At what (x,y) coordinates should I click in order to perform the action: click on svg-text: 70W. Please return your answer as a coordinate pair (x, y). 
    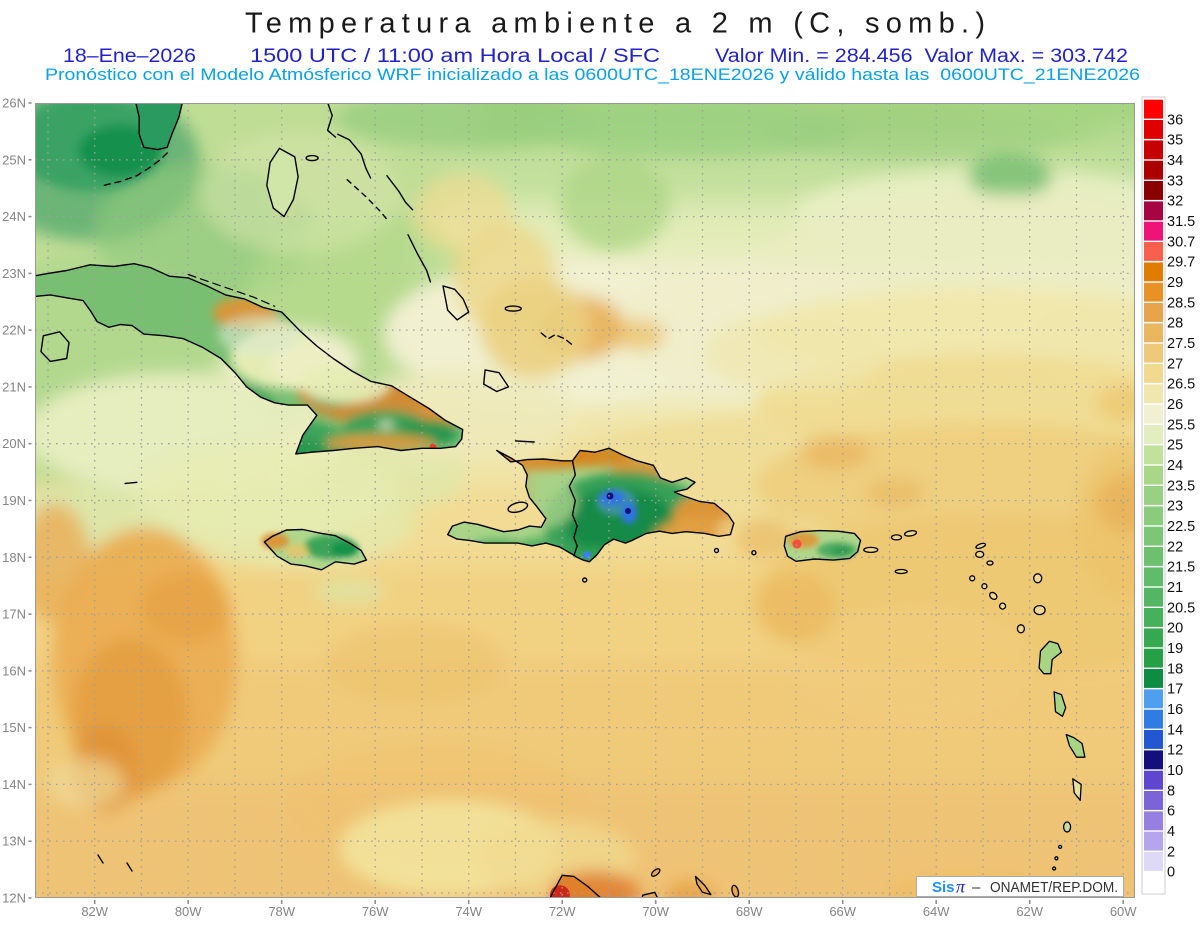
    Looking at the image, I should click on (655, 911).